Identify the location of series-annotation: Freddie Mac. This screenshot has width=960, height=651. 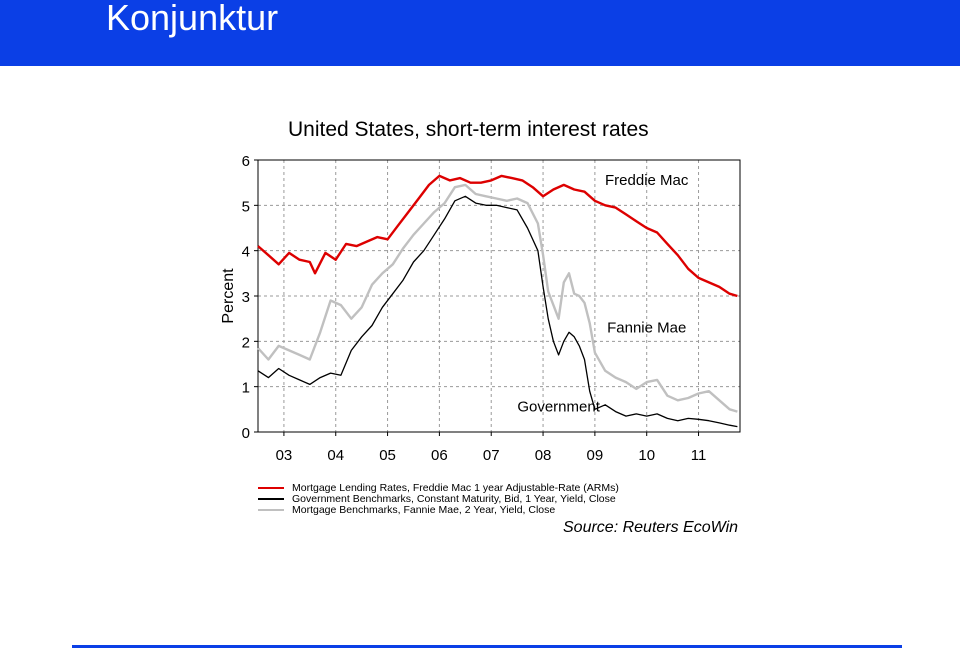
(647, 180).